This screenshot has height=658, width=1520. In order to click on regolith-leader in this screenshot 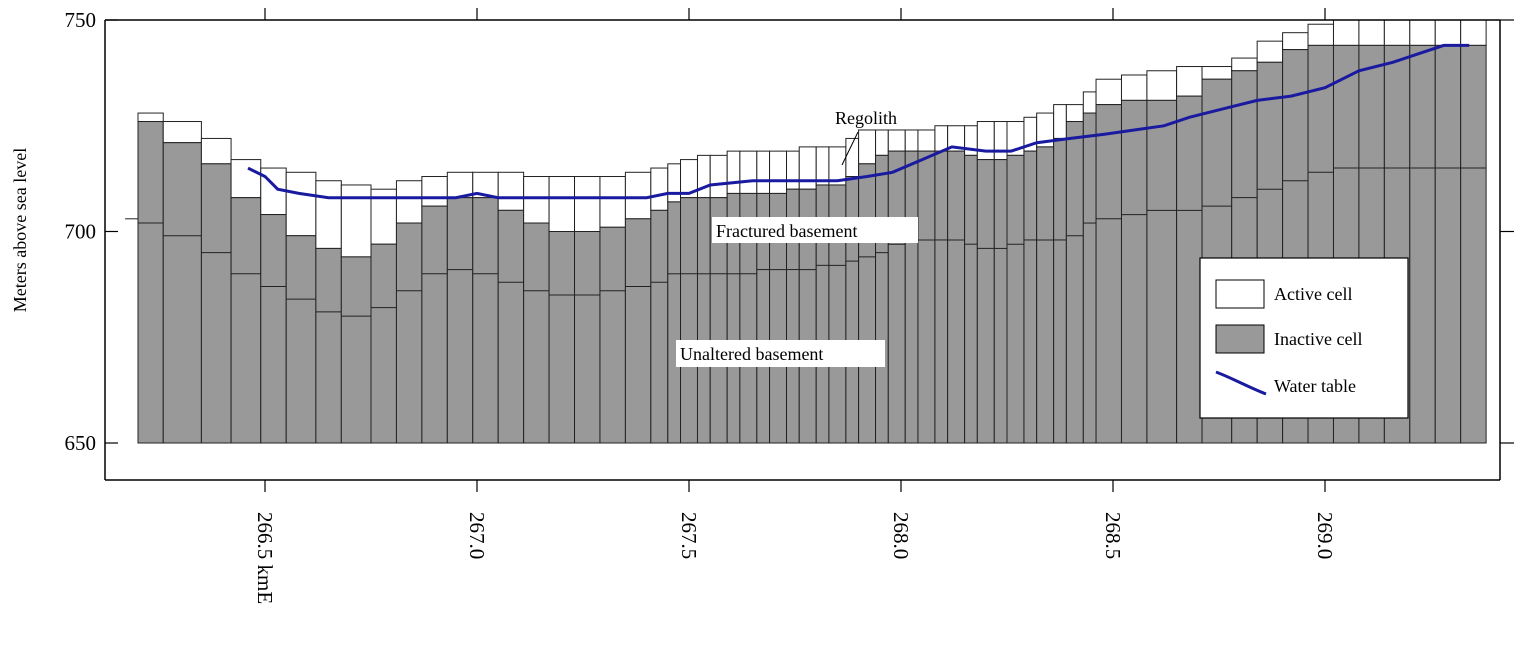, I will do `click(850, 148)`.